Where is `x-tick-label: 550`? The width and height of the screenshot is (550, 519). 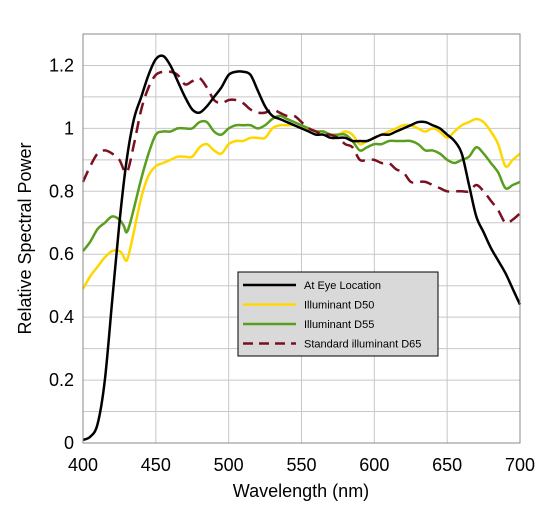 x-tick-label: 550 is located at coordinates (301, 465).